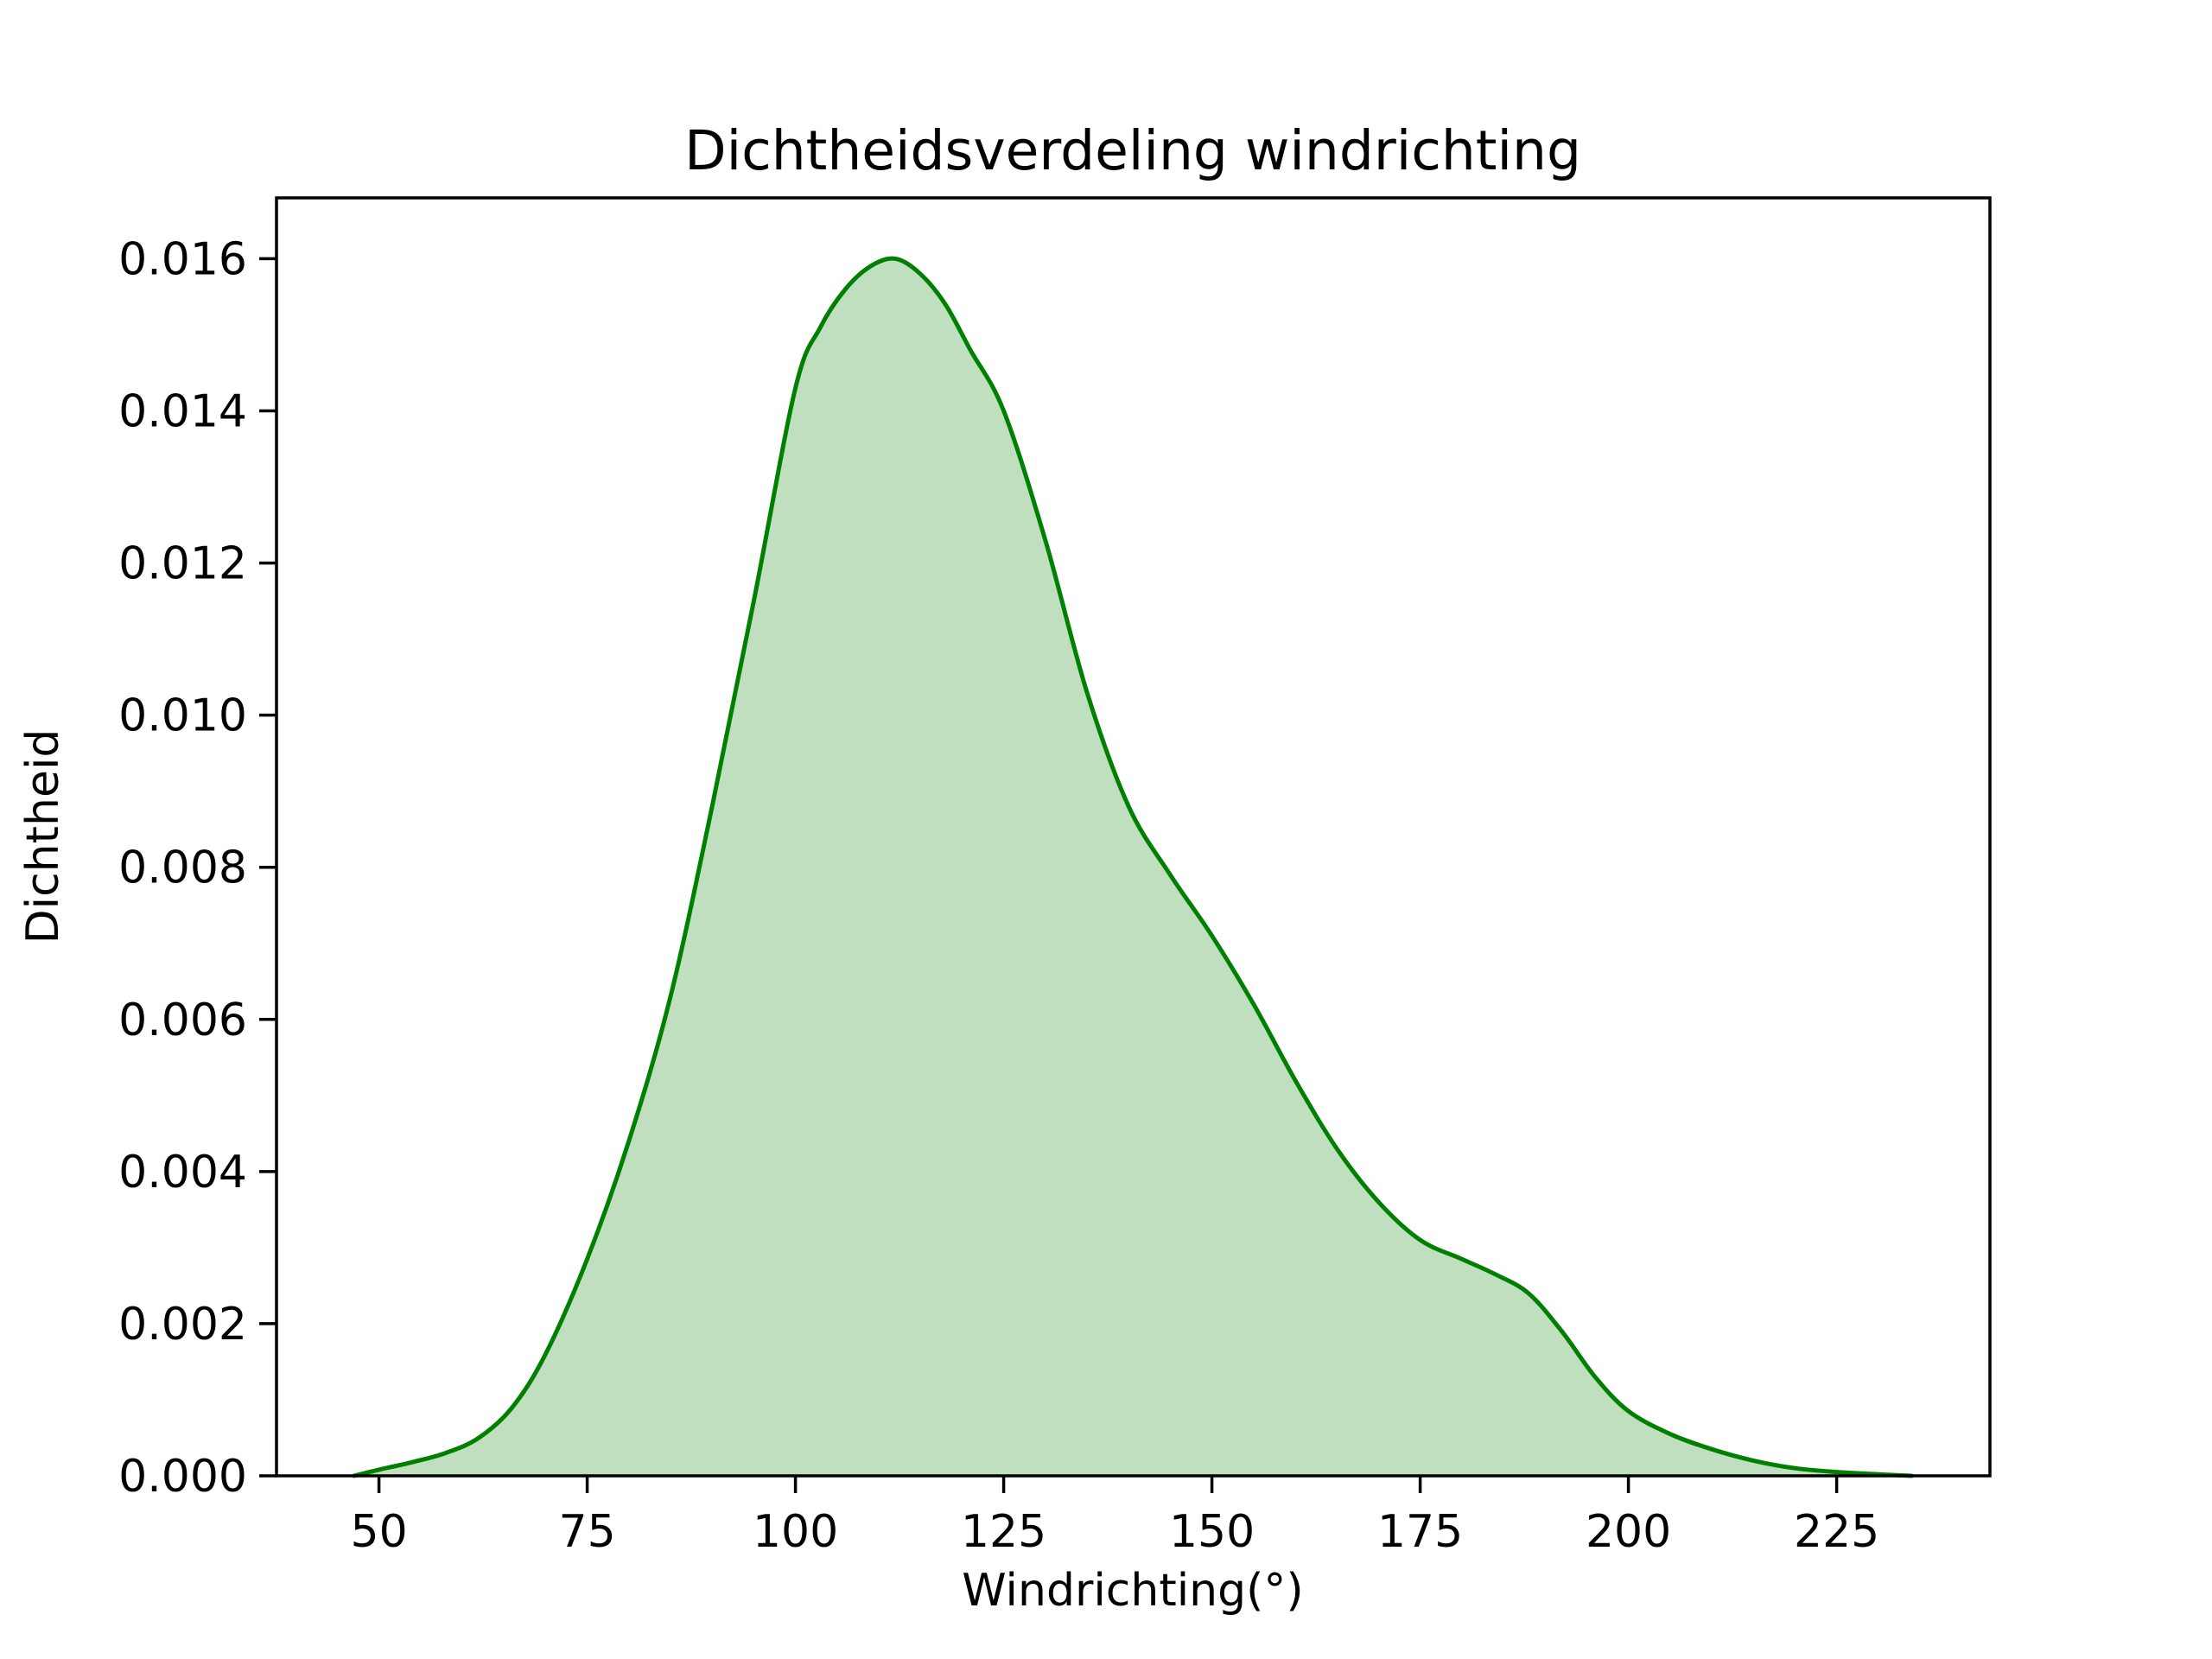 This screenshot has height=1659, width=2212. I want to click on x-tick-label: 75, so click(586, 1532).